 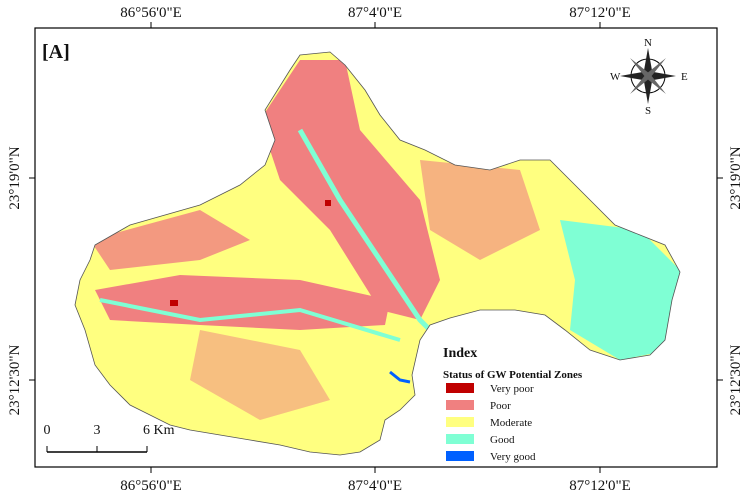 What do you see at coordinates (109, 438) in the screenshot?
I see `scale-bar: 0 3 6 Km` at bounding box center [109, 438].